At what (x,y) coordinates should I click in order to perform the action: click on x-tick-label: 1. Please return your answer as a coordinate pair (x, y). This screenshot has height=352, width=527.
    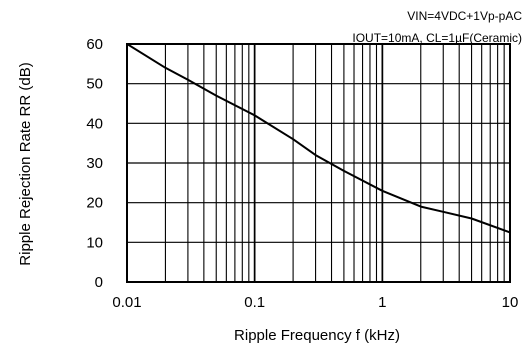
    Looking at the image, I should click on (382, 302).